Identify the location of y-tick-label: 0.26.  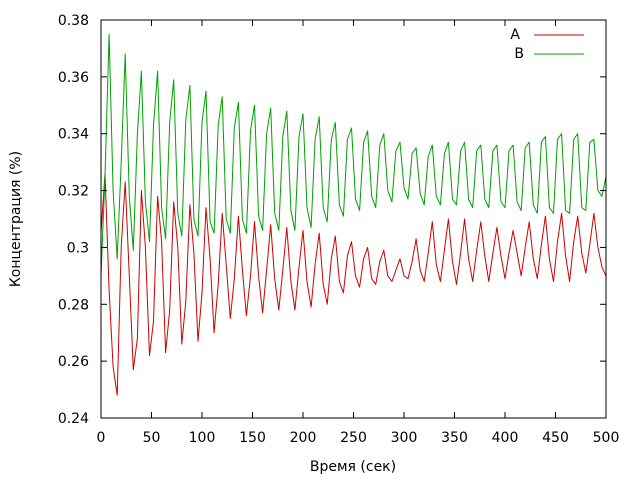
(73, 362).